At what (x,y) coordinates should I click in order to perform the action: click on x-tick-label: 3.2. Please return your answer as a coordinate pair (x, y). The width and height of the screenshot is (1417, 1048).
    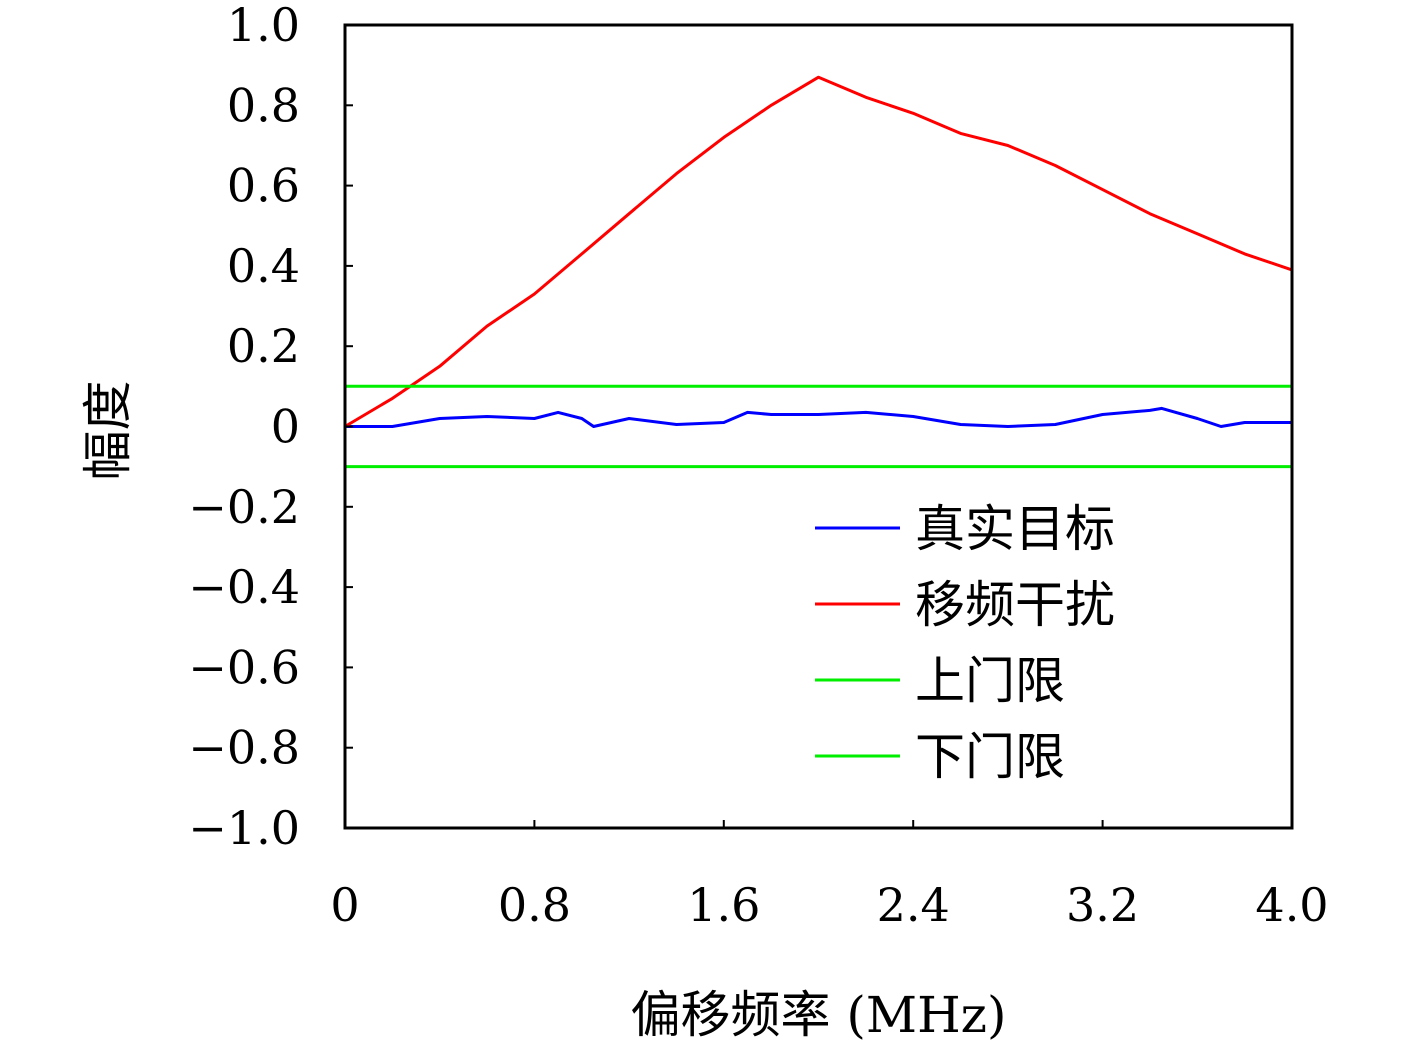
    Looking at the image, I should click on (1102, 905).